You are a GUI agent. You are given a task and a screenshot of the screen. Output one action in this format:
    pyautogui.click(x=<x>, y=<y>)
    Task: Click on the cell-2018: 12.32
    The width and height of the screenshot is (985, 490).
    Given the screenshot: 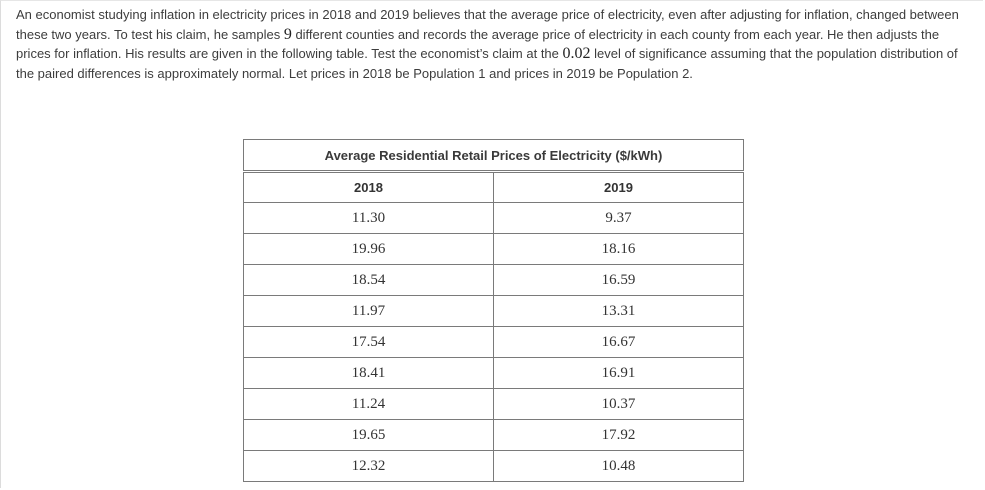 What is the action you would take?
    pyautogui.click(x=368, y=466)
    